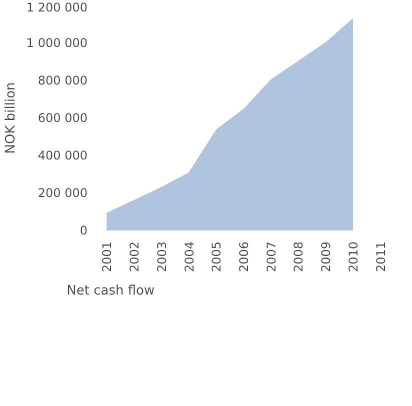  Describe the element at coordinates (299, 256) in the screenshot. I see `x-tick-label: 2008` at that location.